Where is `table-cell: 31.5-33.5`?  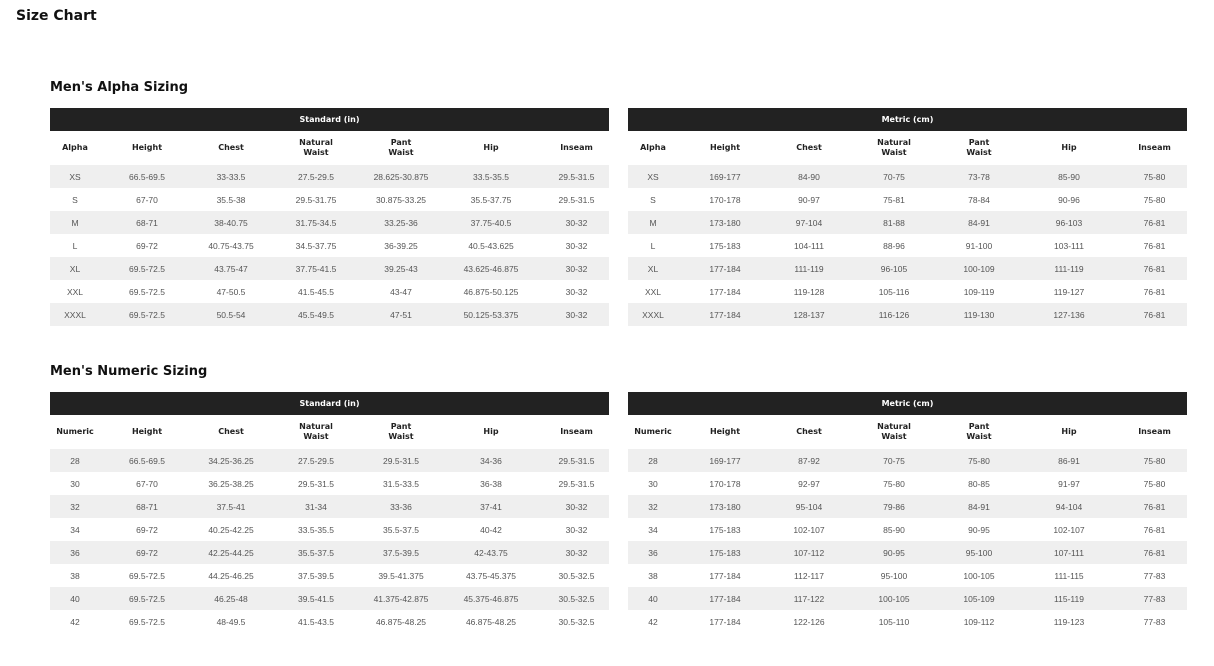 table-cell: 31.5-33.5 is located at coordinates (401, 483).